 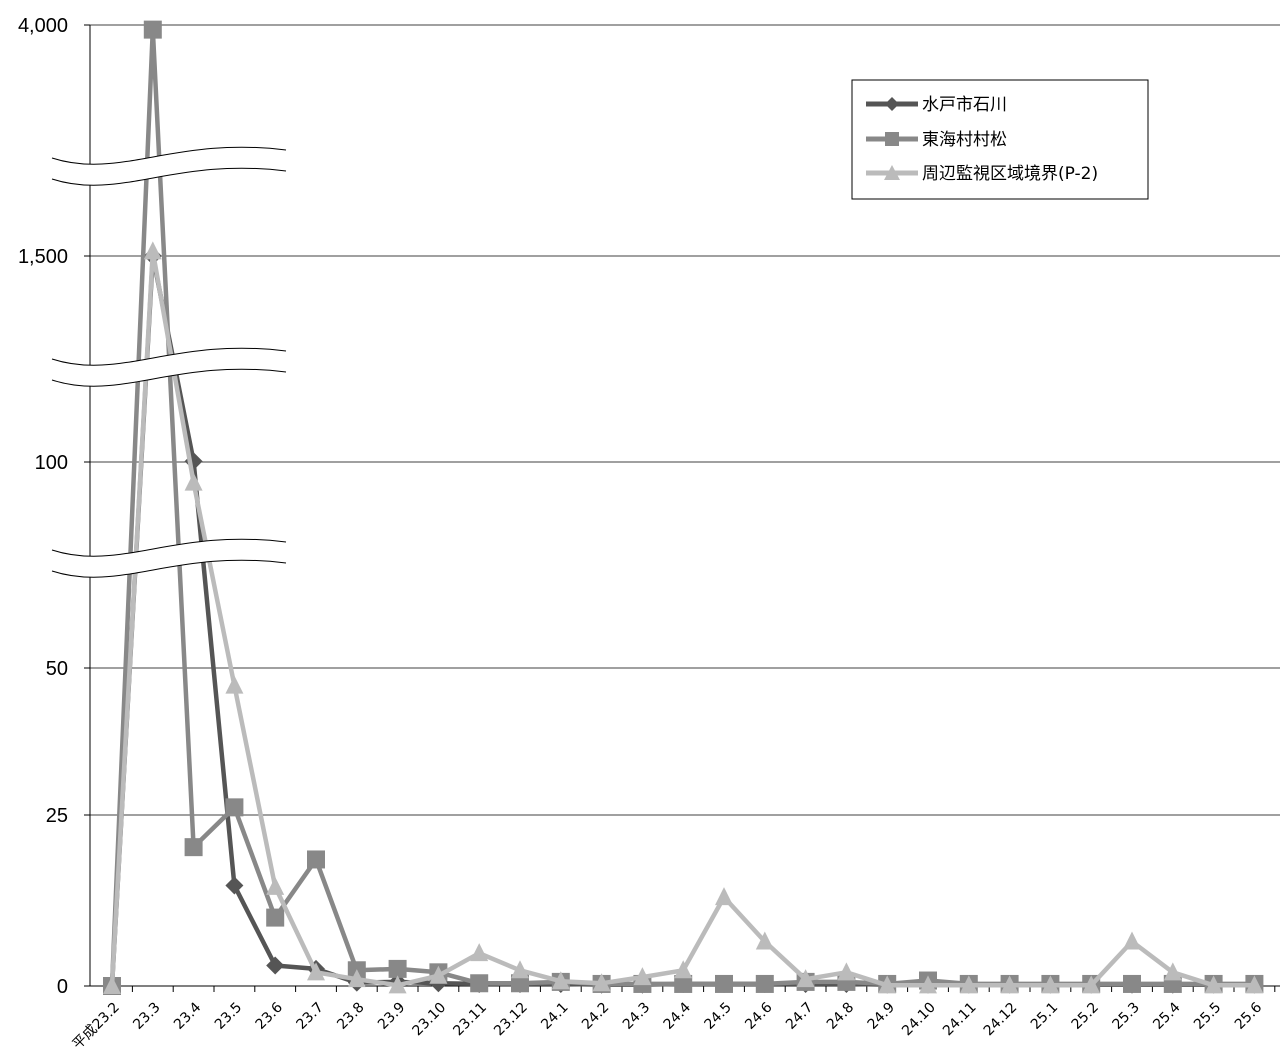 I want to click on x-tick-label-10: 23.12, so click(x=511, y=1020).